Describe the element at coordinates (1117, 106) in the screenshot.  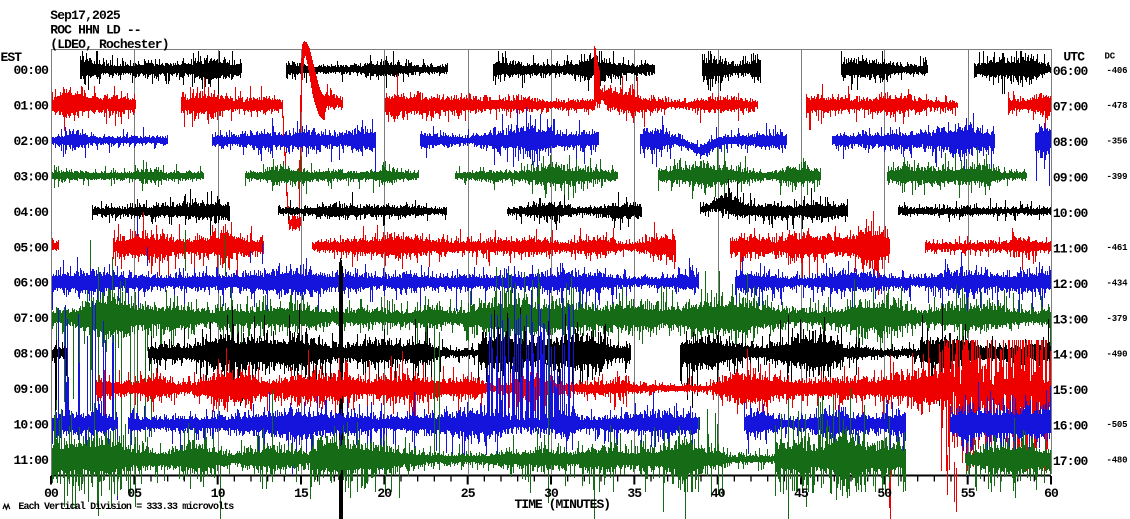
I see `svg-text: -478` at that location.